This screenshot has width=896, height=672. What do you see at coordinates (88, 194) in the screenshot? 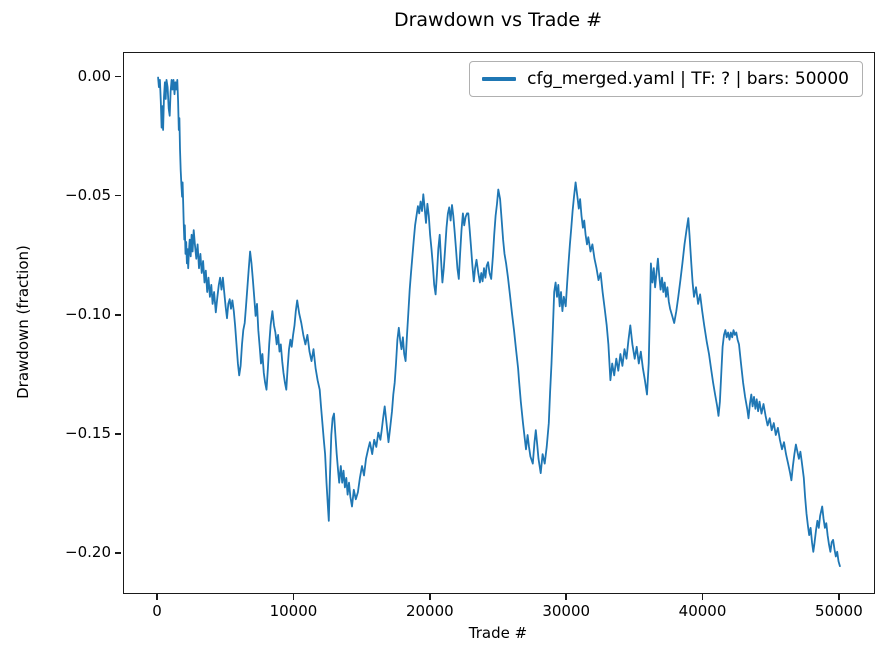
I see `y-tick-label: −0.05` at bounding box center [88, 194].